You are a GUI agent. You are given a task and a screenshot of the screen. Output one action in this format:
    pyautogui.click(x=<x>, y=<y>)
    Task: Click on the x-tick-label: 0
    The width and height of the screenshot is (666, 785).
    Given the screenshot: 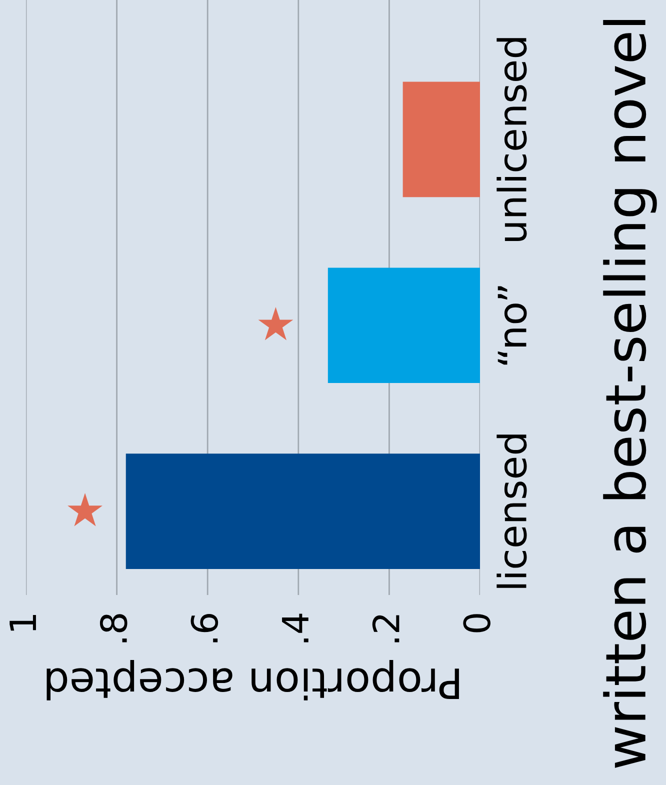 What is the action you would take?
    pyautogui.click(x=476, y=623)
    